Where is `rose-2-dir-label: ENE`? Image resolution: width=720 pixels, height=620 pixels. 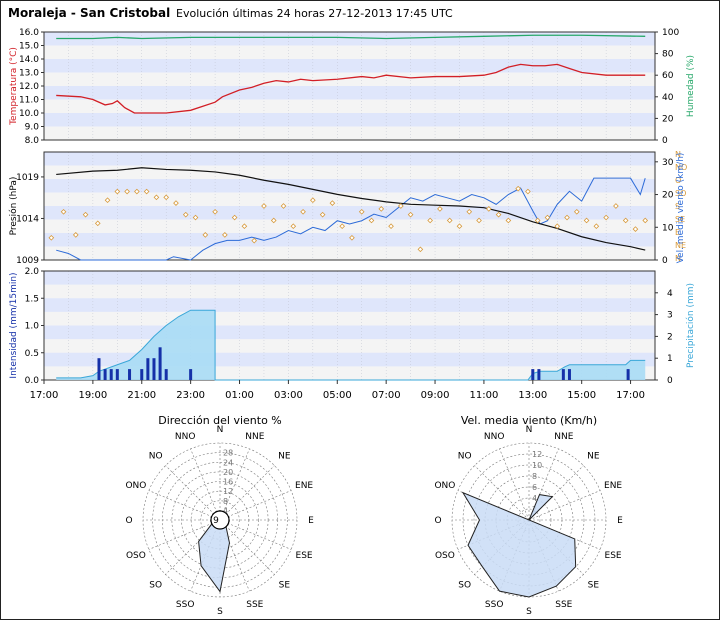 rose-2-dir-label: ENE is located at coordinates (613, 486).